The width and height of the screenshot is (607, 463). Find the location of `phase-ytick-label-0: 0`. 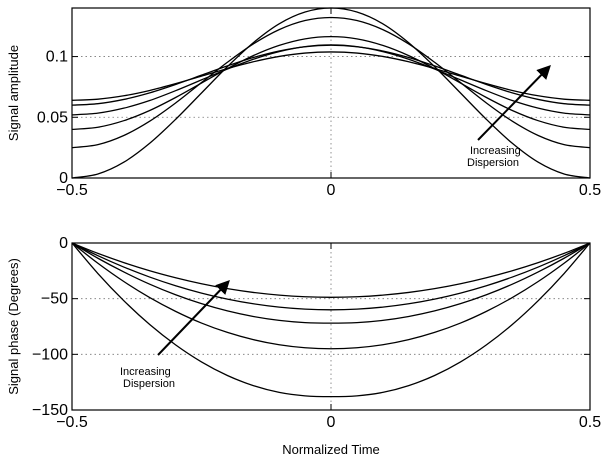

phase-ytick-label-0: 0 is located at coordinates (63, 243).